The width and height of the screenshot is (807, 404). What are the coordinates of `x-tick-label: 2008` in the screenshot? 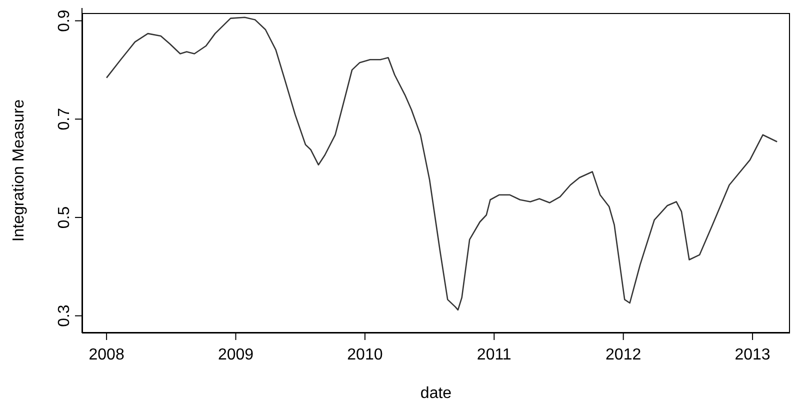 It's located at (106, 355).